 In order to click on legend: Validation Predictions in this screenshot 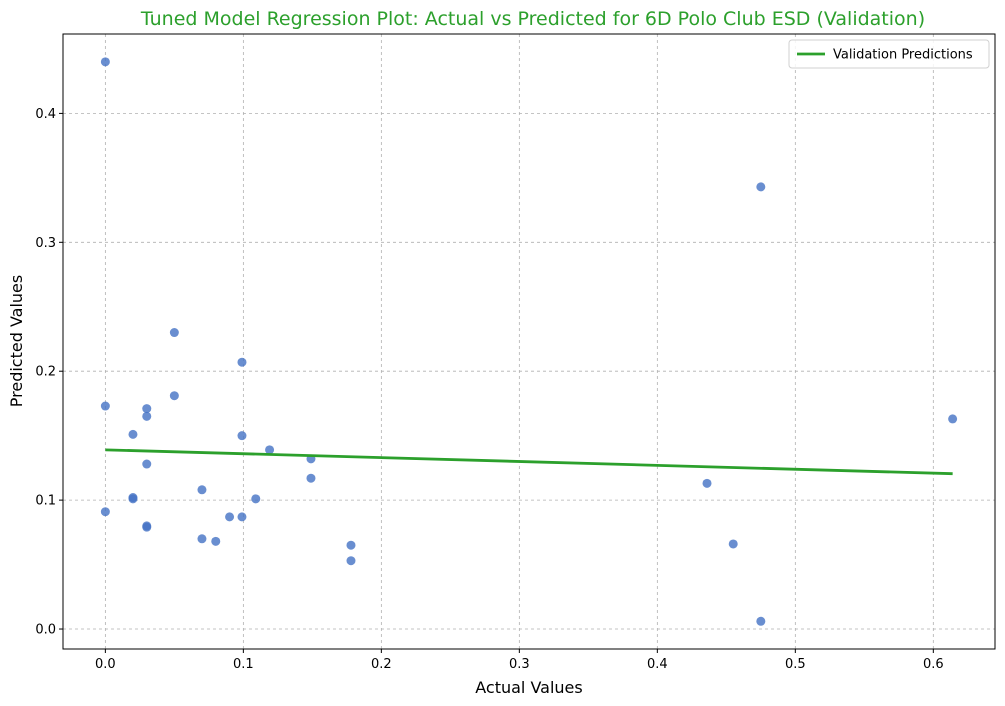, I will do `click(889, 54)`.